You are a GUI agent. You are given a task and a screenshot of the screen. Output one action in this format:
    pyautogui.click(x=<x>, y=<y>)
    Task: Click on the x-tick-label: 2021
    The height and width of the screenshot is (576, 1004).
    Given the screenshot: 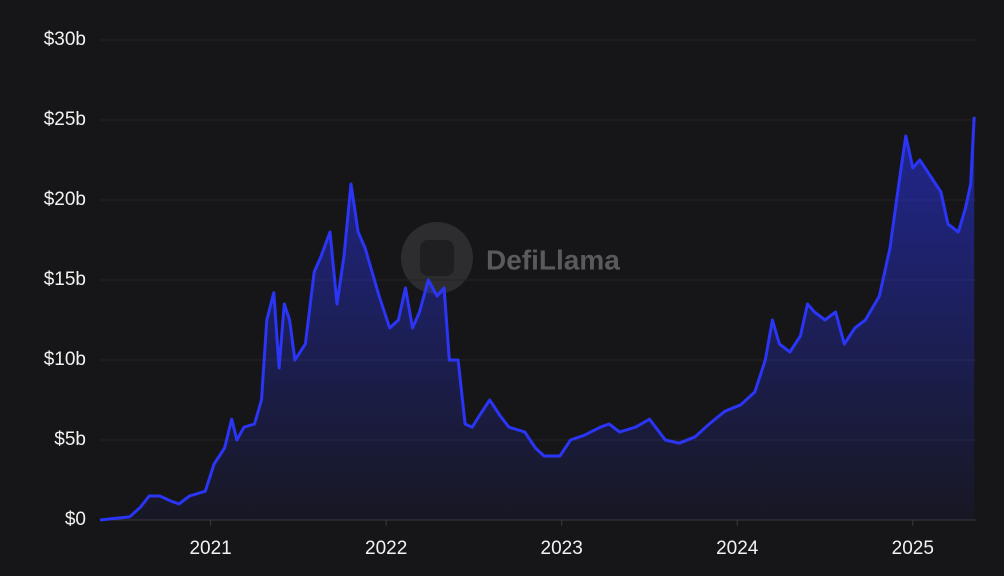 What is the action you would take?
    pyautogui.click(x=210, y=548)
    